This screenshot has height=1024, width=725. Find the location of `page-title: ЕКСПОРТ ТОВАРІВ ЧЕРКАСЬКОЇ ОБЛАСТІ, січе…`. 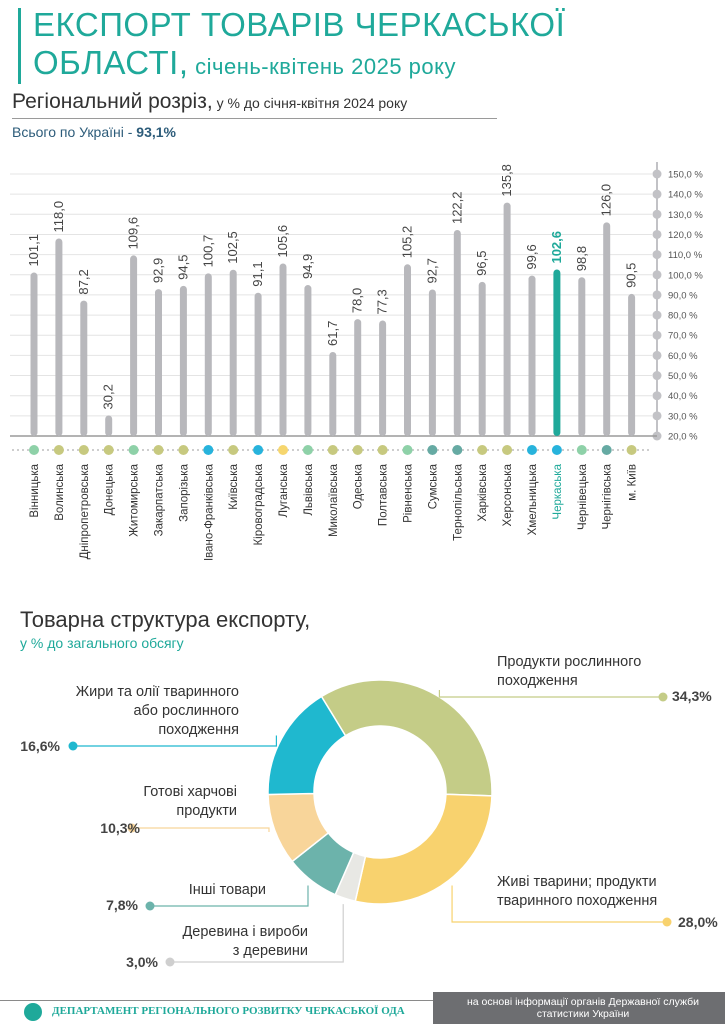

page-title: ЕКСПОРТ ТОВАРІВ ЧЕРКАСЬКОЇ ОБЛАСТІ, січе… is located at coordinates (299, 46).